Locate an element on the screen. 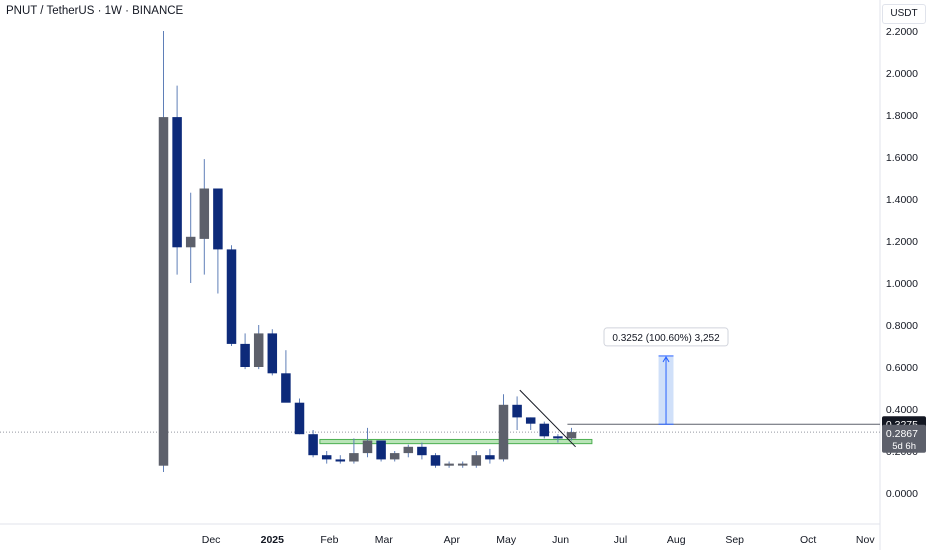 The image size is (932, 550). bar-countdown-label: 5d 6h is located at coordinates (904, 446).